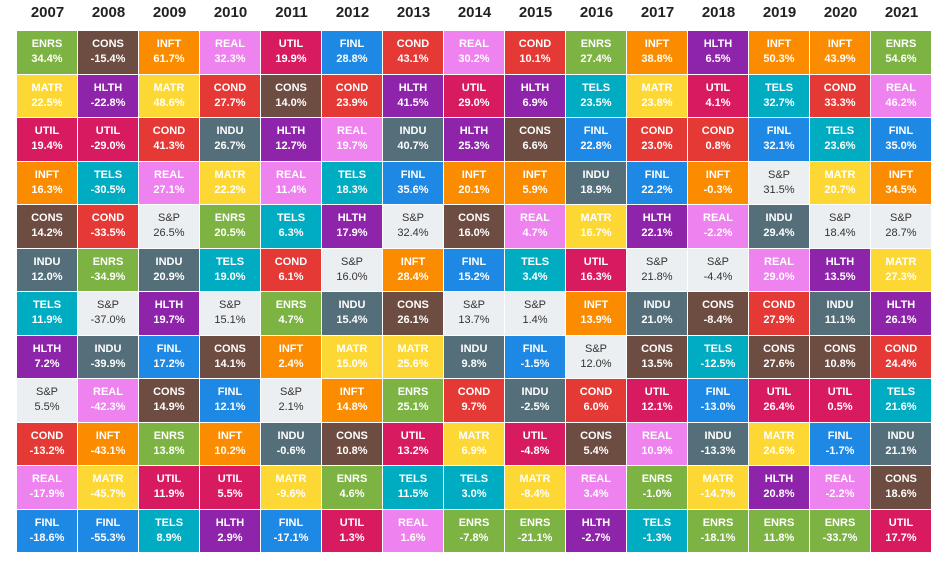  I want to click on return-label: 17.2%, so click(169, 363).